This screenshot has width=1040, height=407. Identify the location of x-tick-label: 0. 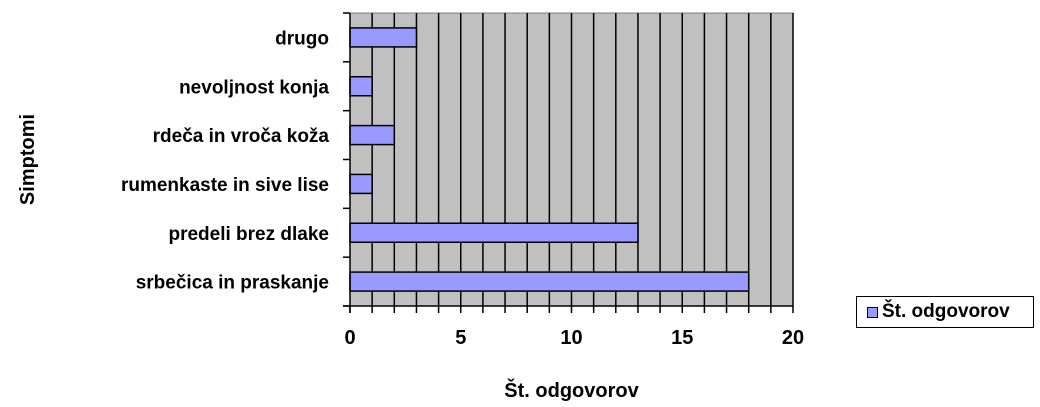
(349, 338).